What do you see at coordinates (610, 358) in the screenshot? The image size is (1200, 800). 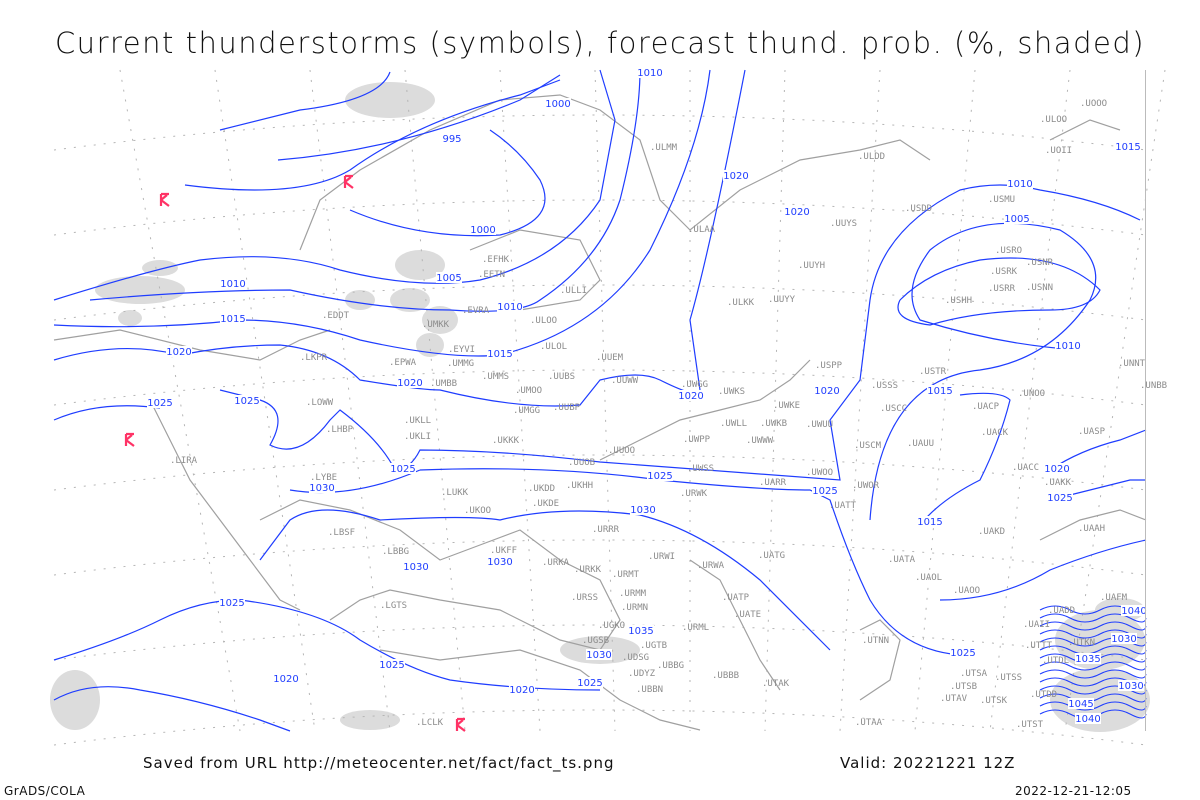 I see `station-label: .UUEM` at bounding box center [610, 358].